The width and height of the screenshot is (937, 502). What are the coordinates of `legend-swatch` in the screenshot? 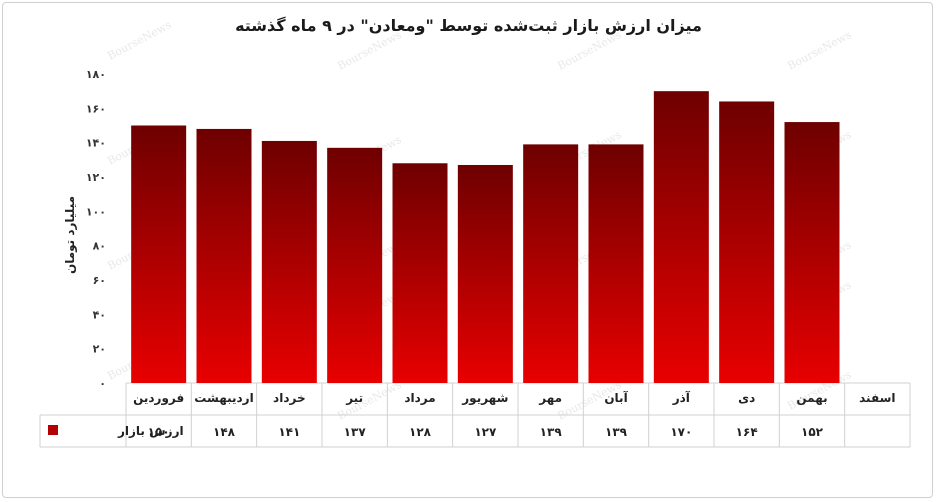 It's located at (53, 430).